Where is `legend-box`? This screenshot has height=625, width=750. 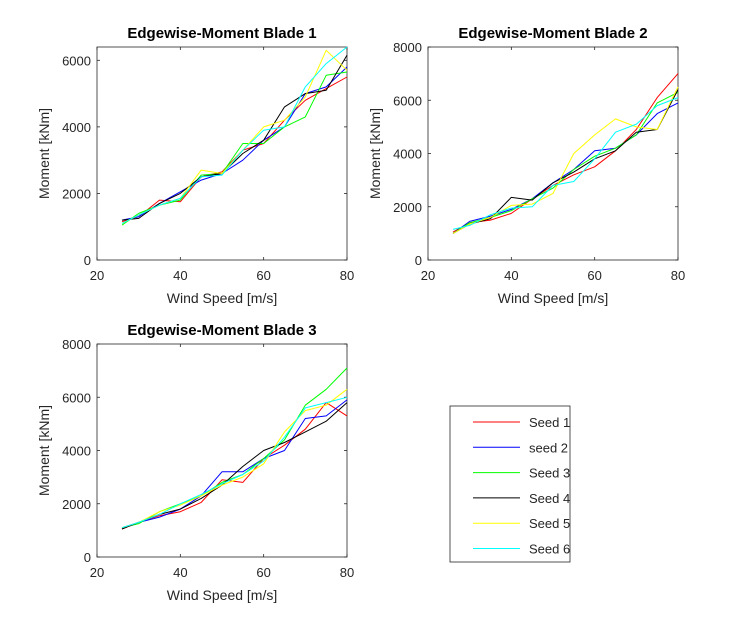
legend-box is located at coordinates (510, 484).